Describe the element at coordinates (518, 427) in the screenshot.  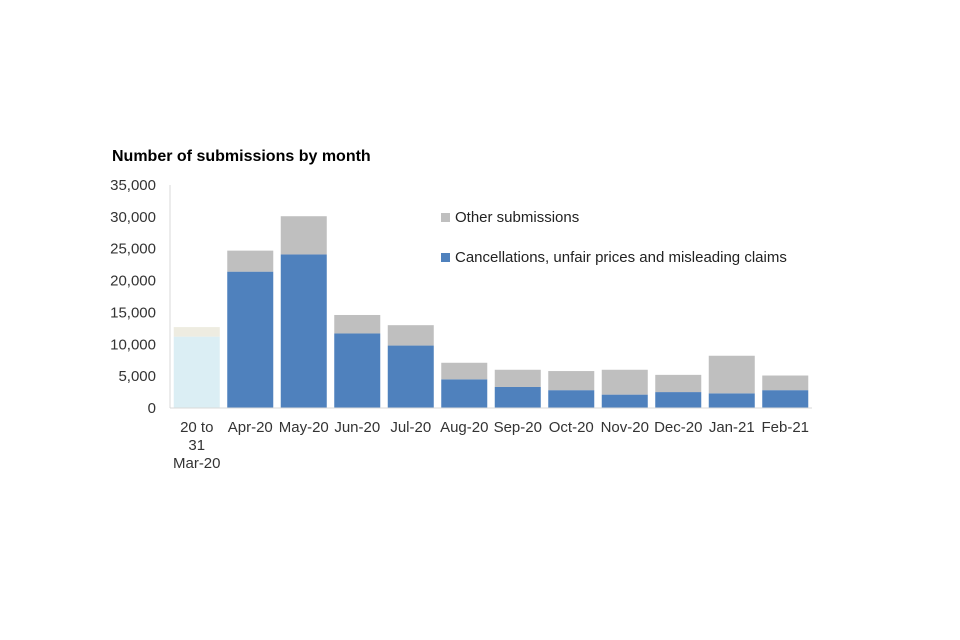
I see `x-tick-label: Sep-20` at that location.